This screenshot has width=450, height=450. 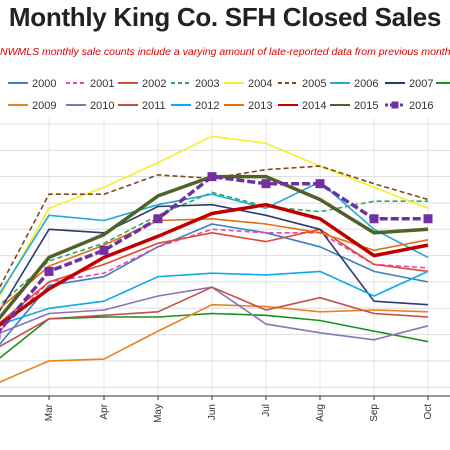 I want to click on legend-label: 2005, so click(x=314, y=84).